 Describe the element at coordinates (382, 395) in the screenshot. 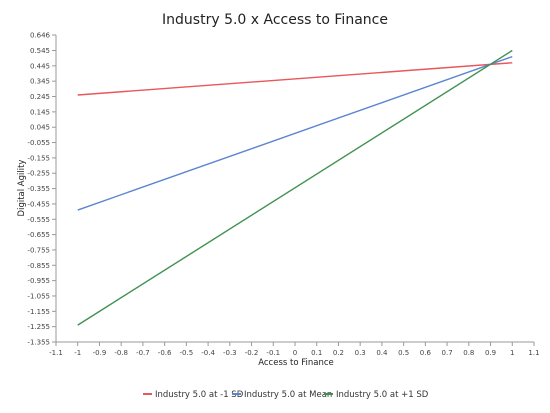

I see `legend-label-3: Industry 5.0 at +1 SD` at that location.